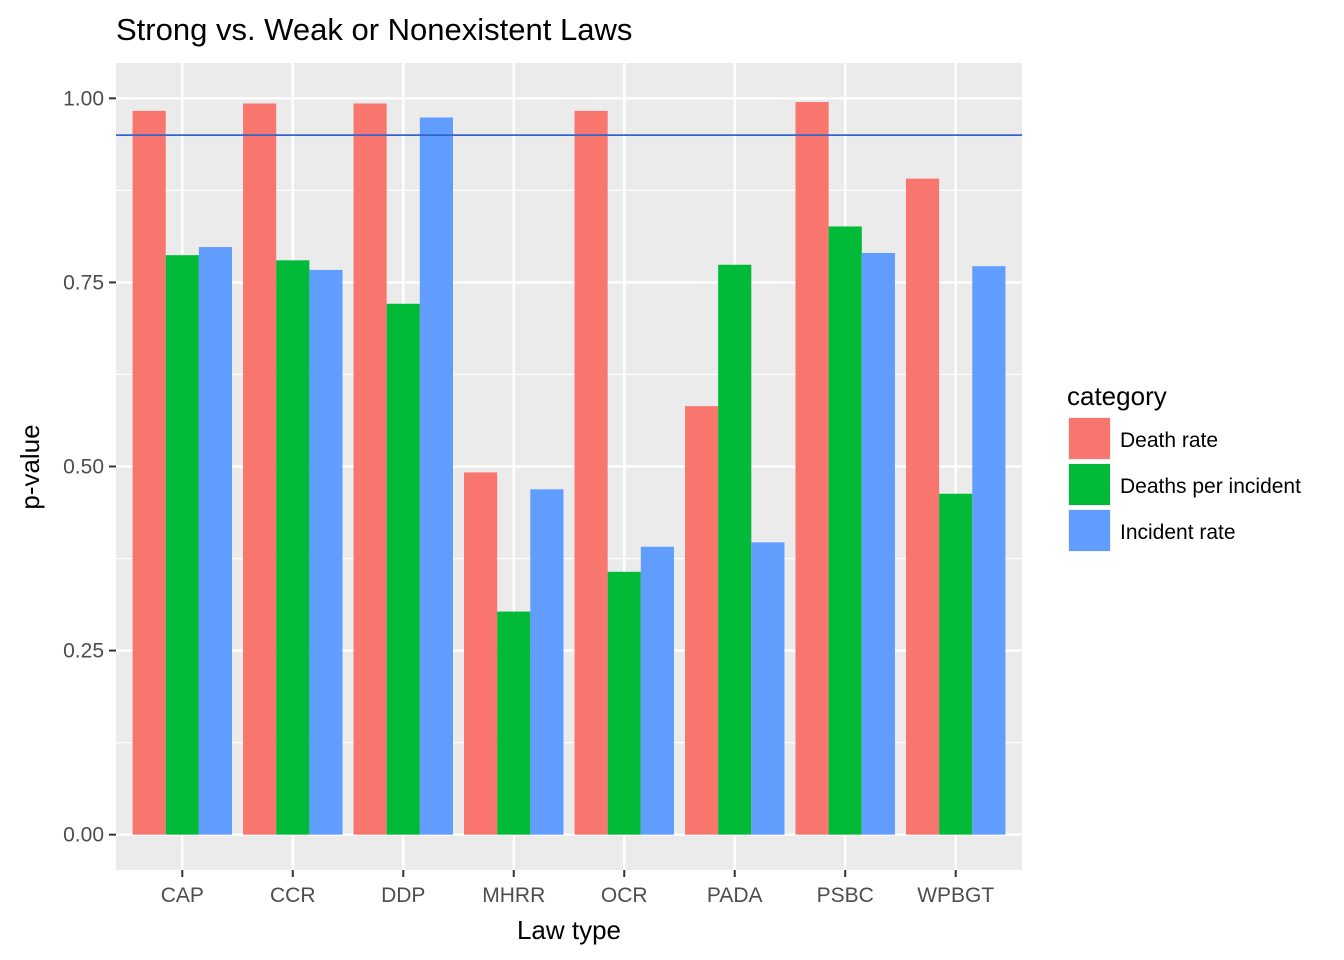  I want to click on legend-title: category, so click(1117, 396).